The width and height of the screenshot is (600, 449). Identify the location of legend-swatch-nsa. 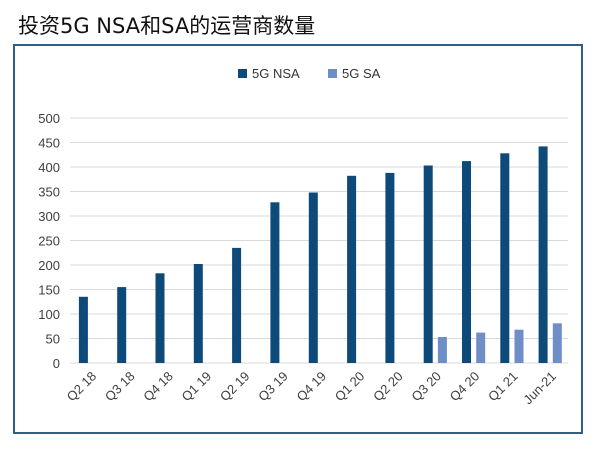
(242, 73).